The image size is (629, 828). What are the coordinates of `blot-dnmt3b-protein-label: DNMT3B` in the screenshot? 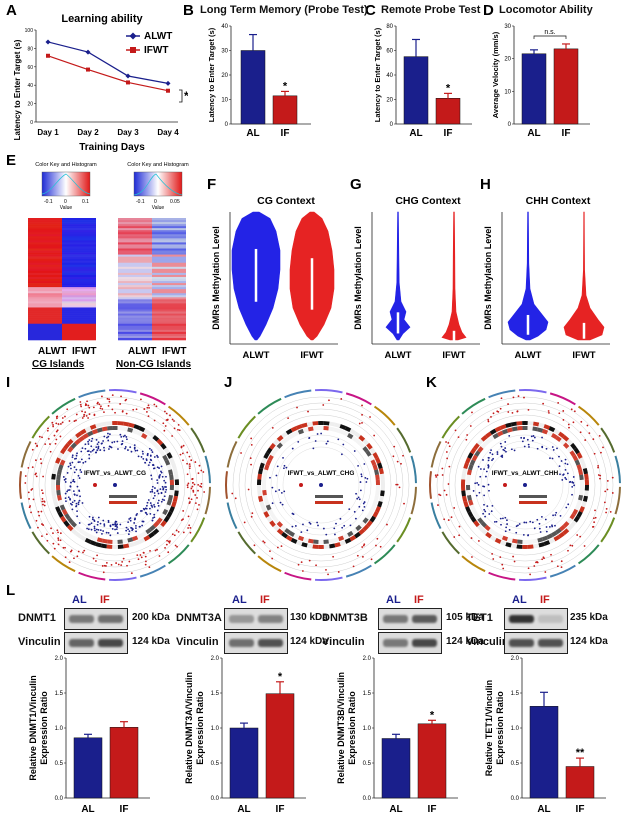 It's located at (345, 618).